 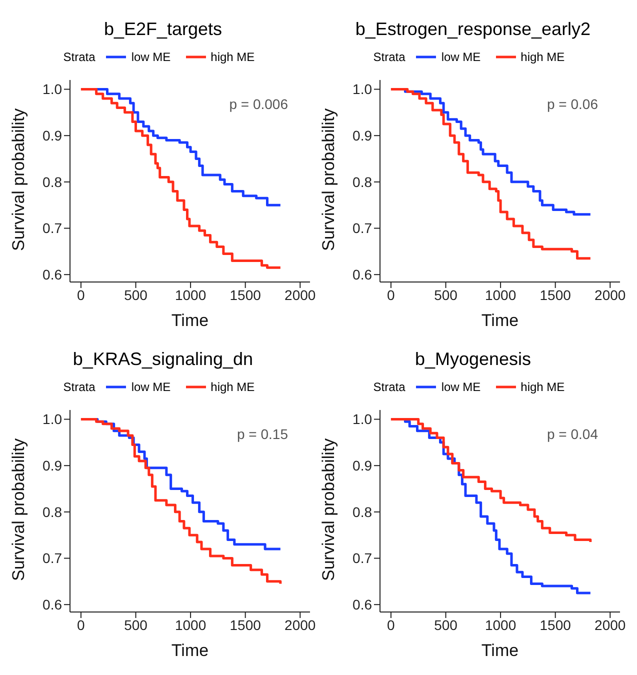 What do you see at coordinates (163, 359) in the screenshot?
I see `chart-title: b_KRAS_signaling_dn` at bounding box center [163, 359].